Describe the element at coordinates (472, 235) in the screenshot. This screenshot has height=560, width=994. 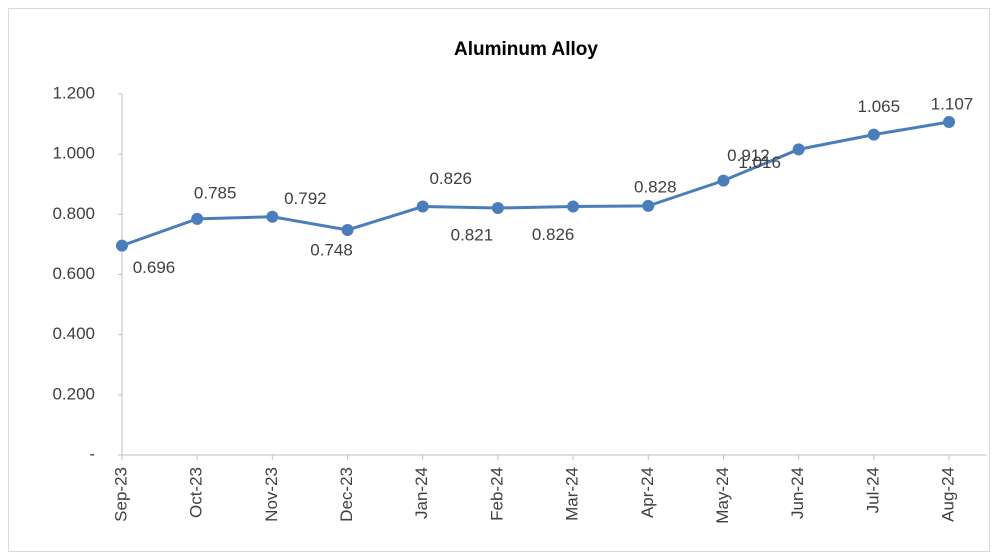
I see `data-label: 0.821` at that location.